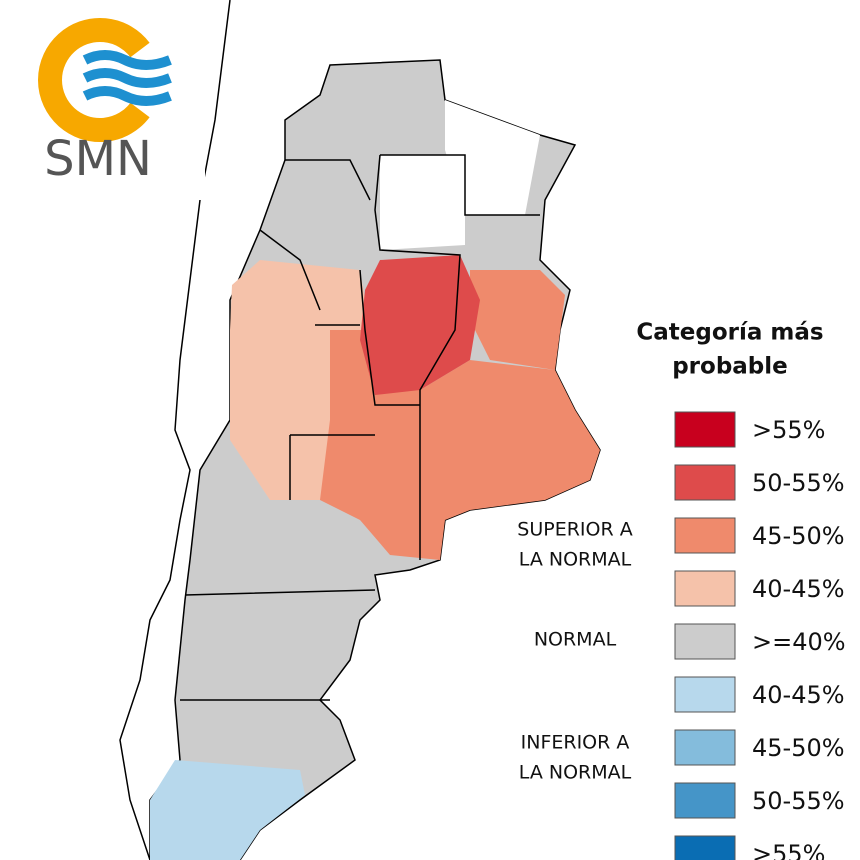  I want to click on logo-sun, so click(94, 80).